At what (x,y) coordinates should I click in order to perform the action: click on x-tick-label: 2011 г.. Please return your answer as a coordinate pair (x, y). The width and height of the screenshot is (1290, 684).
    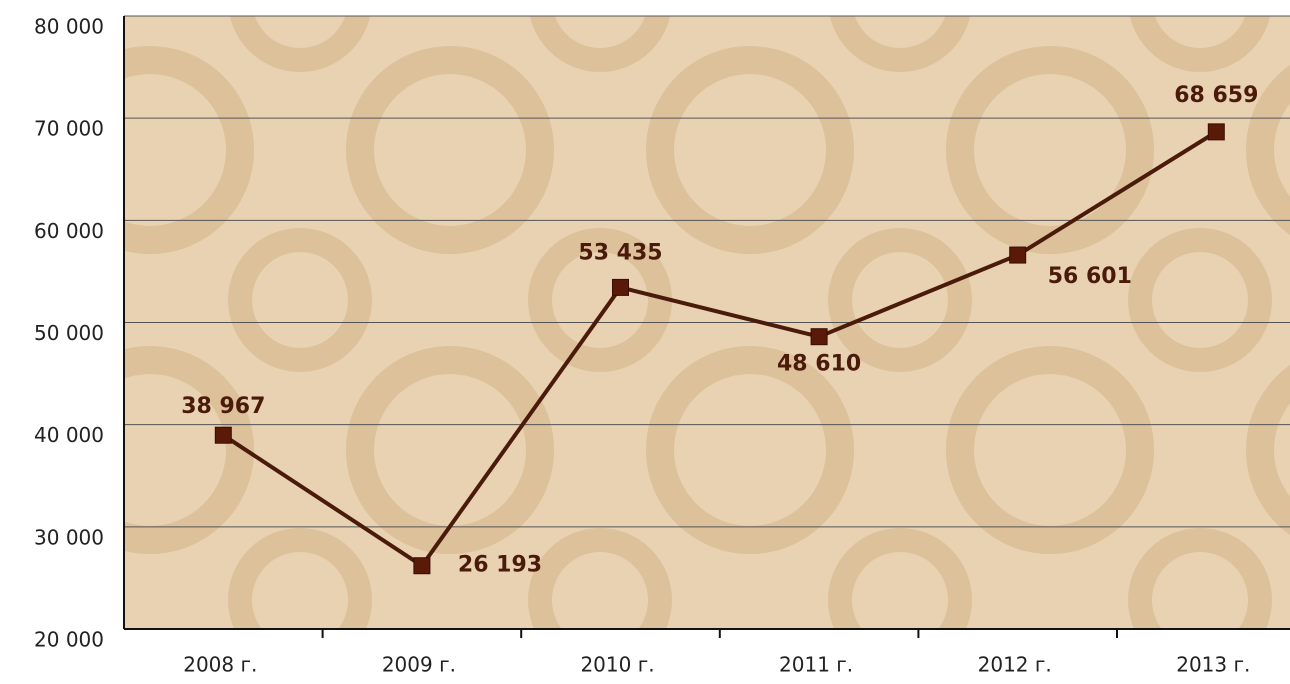
    Looking at the image, I should click on (816, 665).